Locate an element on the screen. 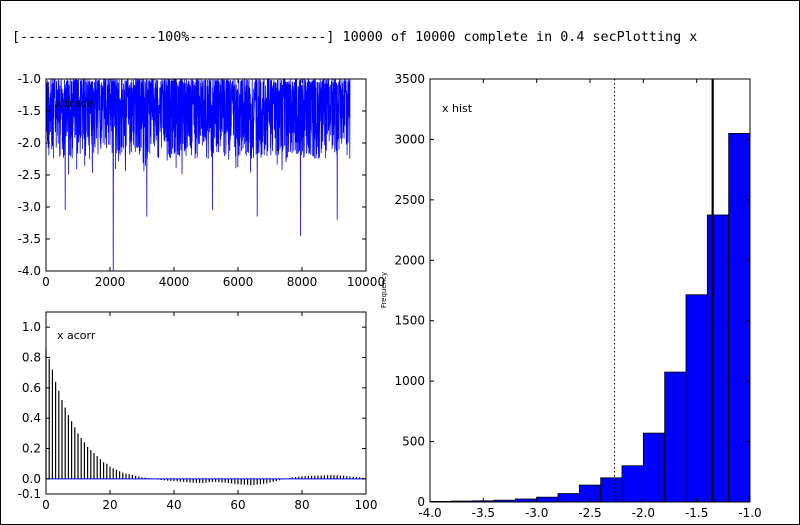 The height and width of the screenshot is (525, 800). trace-line is located at coordinates (198, 175).